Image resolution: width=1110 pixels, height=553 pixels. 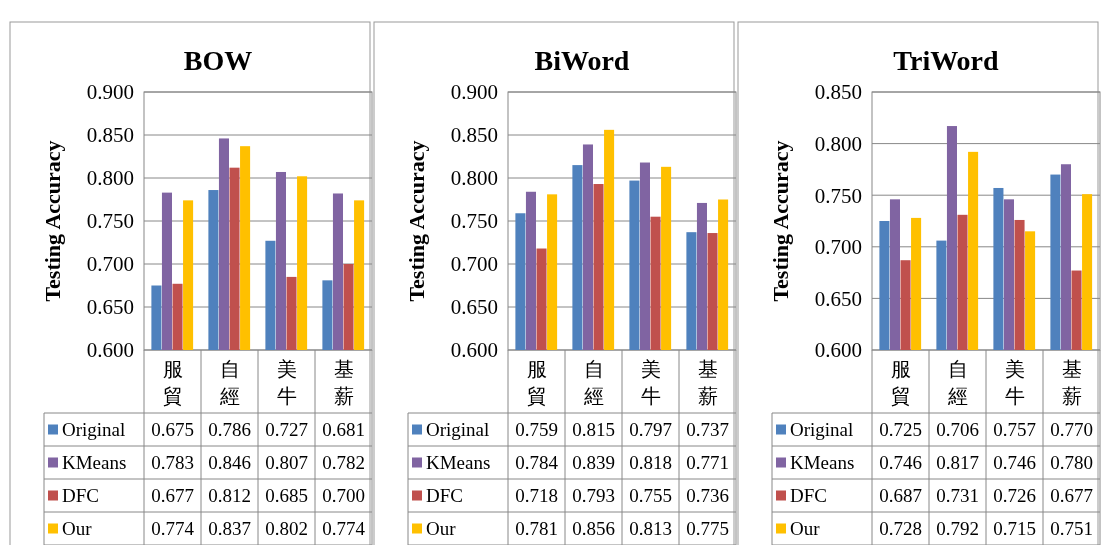 I want to click on data-label: 0.775, so click(x=707, y=529).